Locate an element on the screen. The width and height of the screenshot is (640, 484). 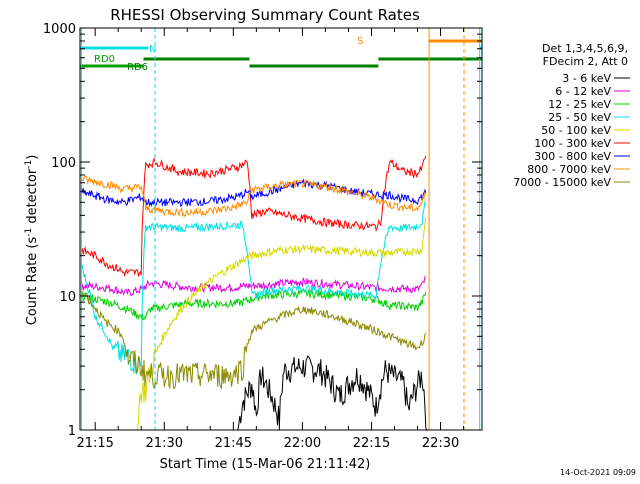
legend-header-line-1: Det 1,3,4,5,6,9, is located at coordinates (585, 48).